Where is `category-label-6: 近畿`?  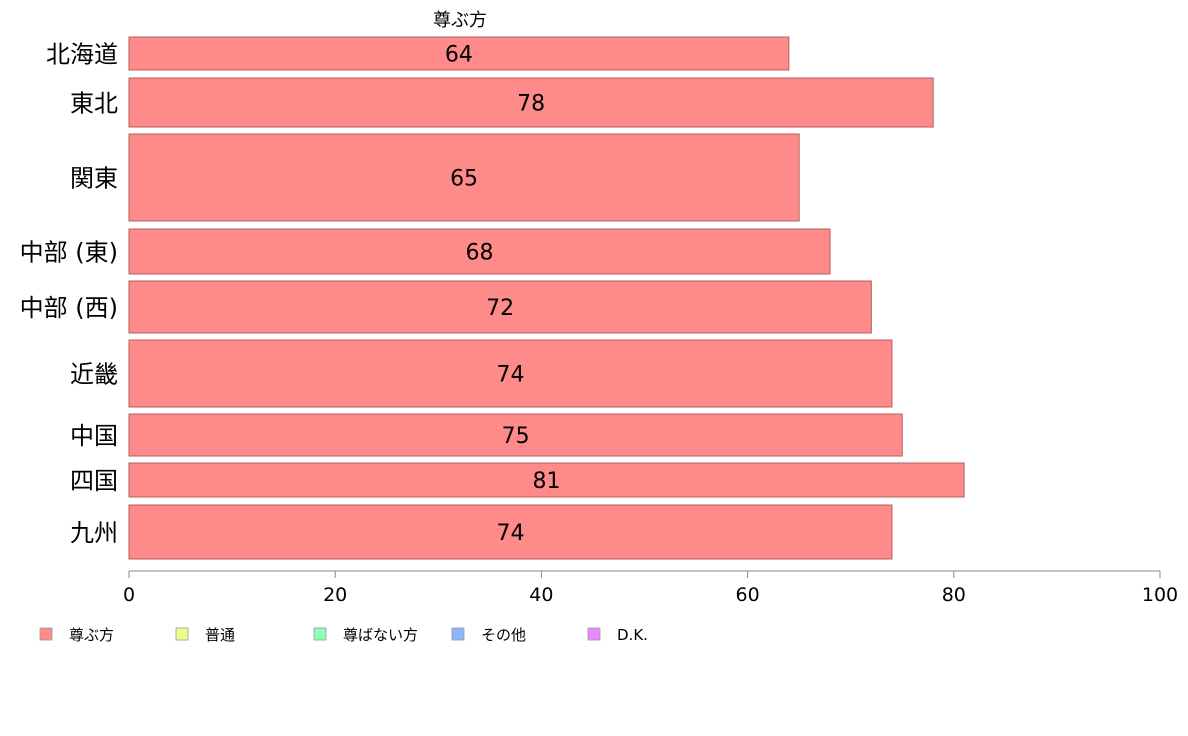
category-label-6: 近畿 is located at coordinates (94, 375).